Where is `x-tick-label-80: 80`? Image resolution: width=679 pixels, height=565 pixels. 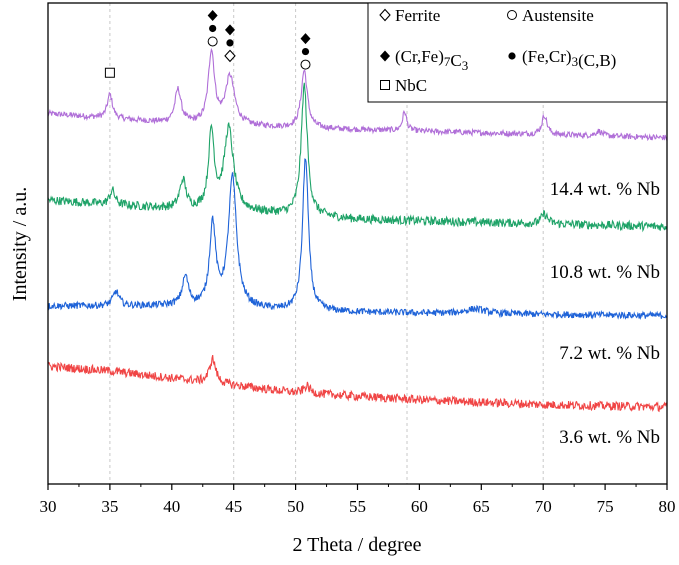
x-tick-label-80: 80 is located at coordinates (667, 506).